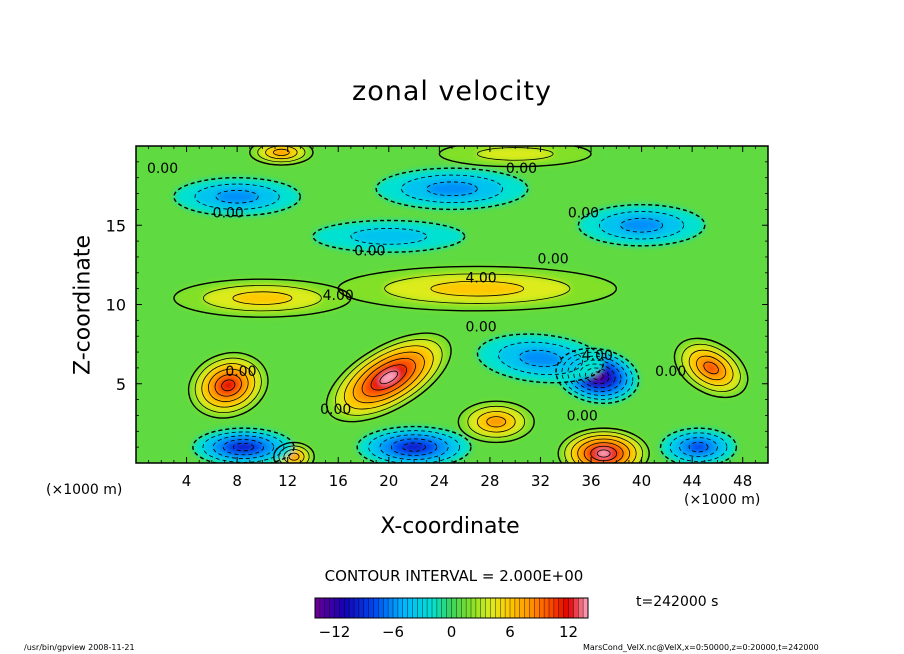  I want to click on colorbar: −12 −6 0 6 12, so click(451, 619).